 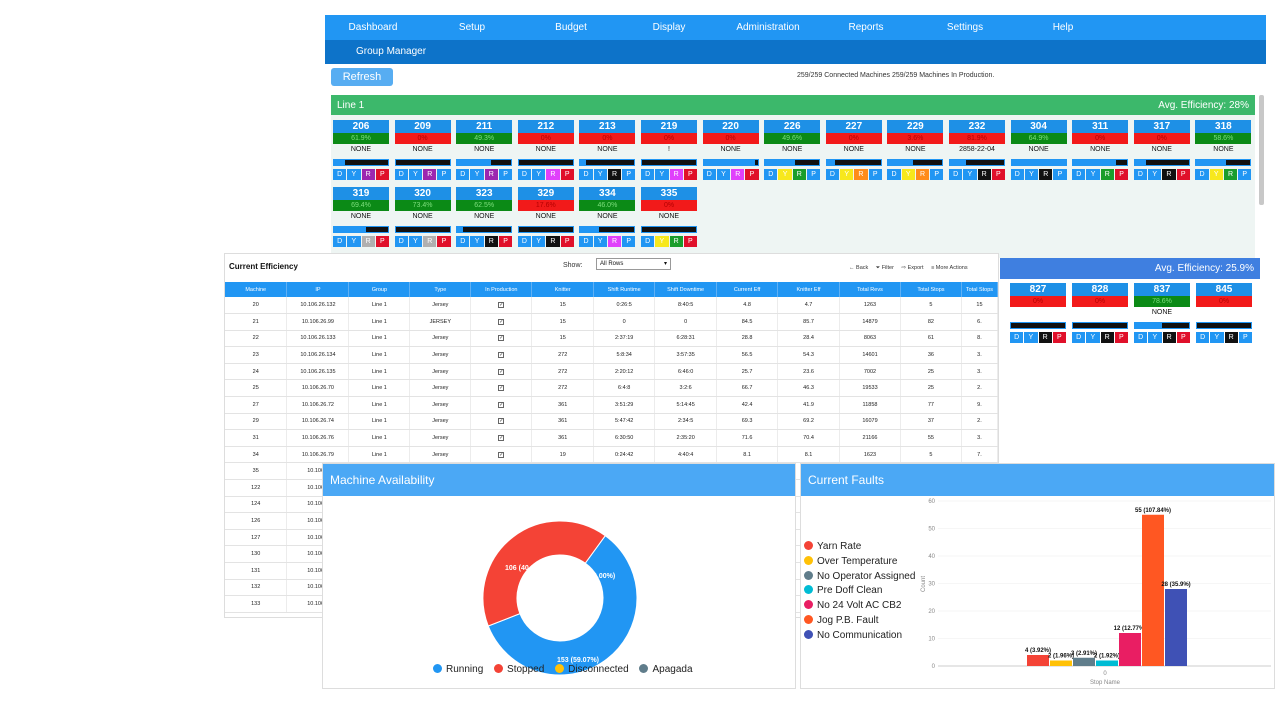 What do you see at coordinates (859, 592) in the screenshot?
I see `fault-legend-item: Pre Doff Clean` at bounding box center [859, 592].